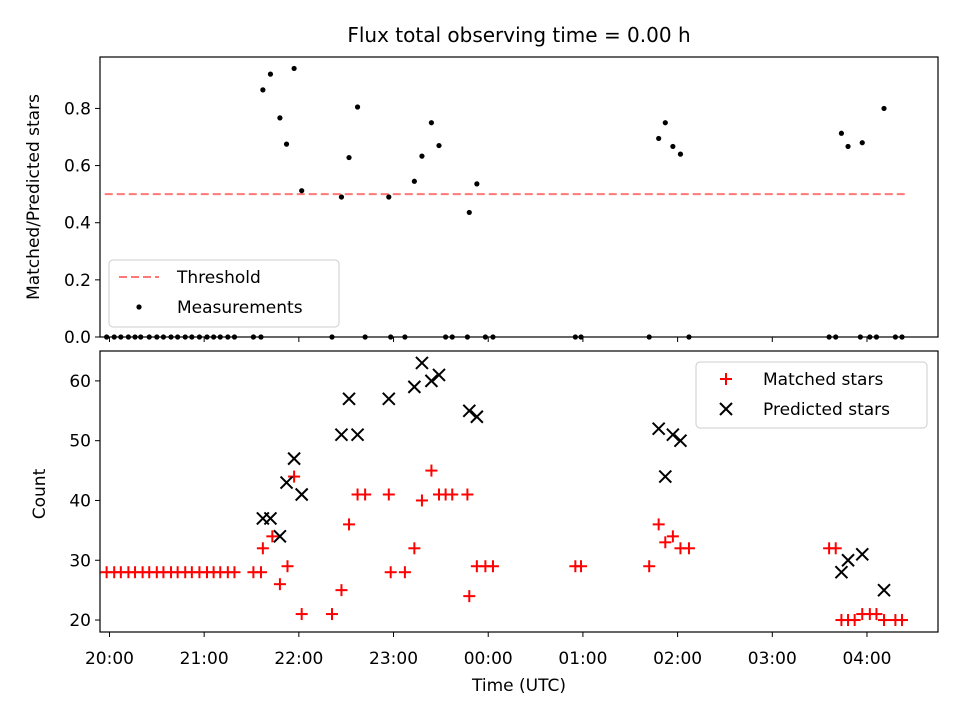 This screenshot has width=960, height=720. What do you see at coordinates (518, 35) in the screenshot?
I see `chart-title: Flux total observing time = 0.00 h` at bounding box center [518, 35].